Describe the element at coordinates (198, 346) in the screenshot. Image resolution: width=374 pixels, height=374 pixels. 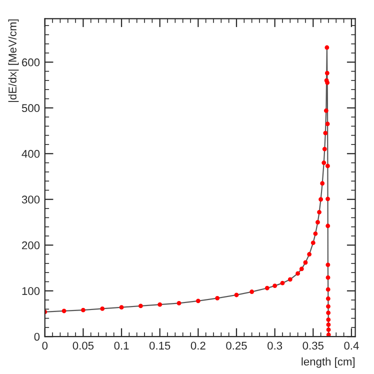
I see `x-tick-label: 0.2` at that location.